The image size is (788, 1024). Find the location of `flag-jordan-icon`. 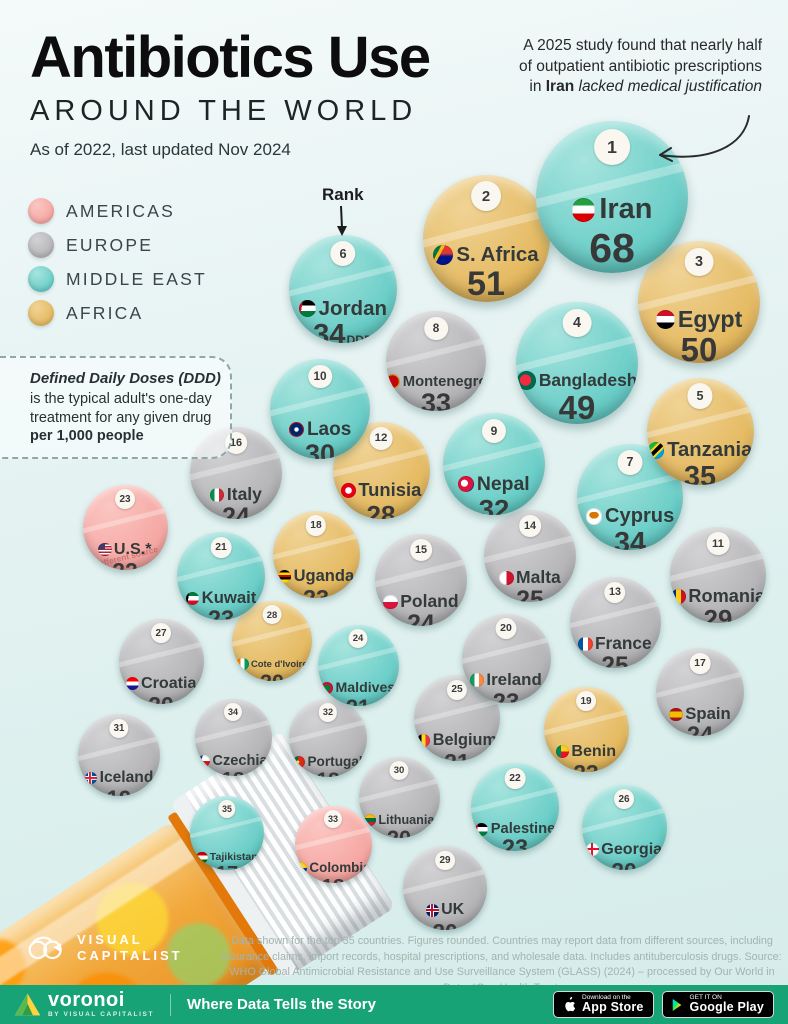

flag-jordan-icon is located at coordinates (307, 308).